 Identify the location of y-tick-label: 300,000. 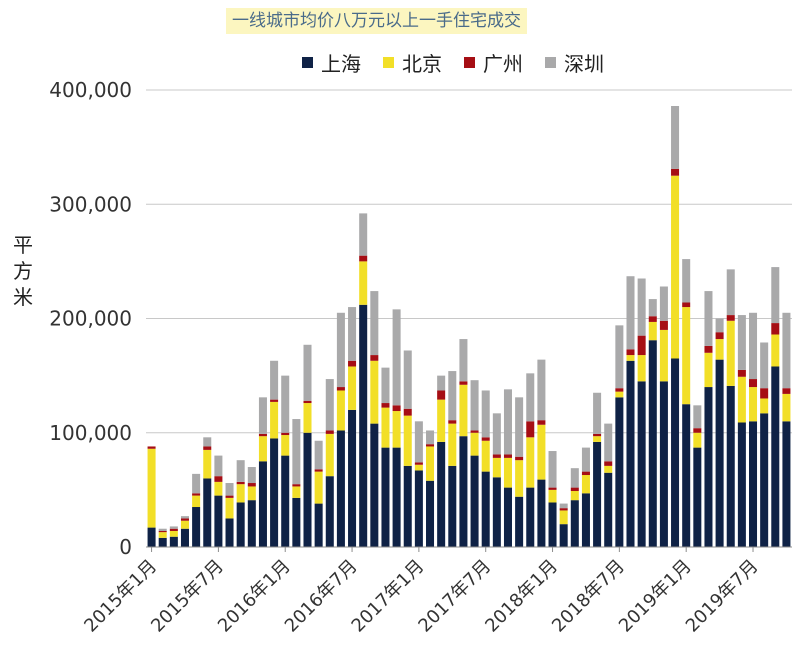
(90, 204).